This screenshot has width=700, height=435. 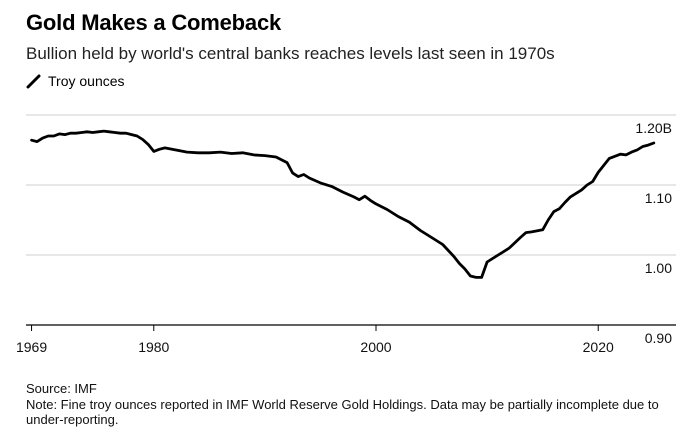 I want to click on source-note: Source: IMF, so click(x=61, y=388).